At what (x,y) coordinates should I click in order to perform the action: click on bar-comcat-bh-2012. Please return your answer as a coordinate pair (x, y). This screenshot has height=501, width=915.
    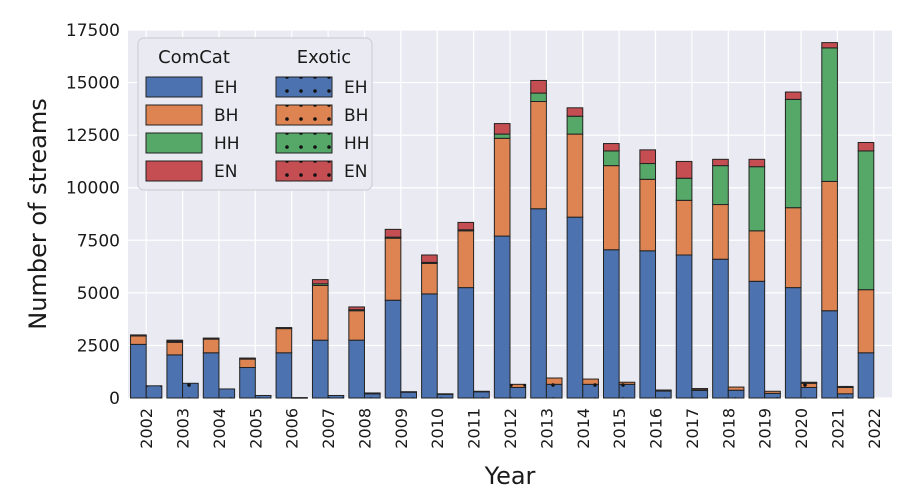
    Looking at the image, I should click on (502, 187).